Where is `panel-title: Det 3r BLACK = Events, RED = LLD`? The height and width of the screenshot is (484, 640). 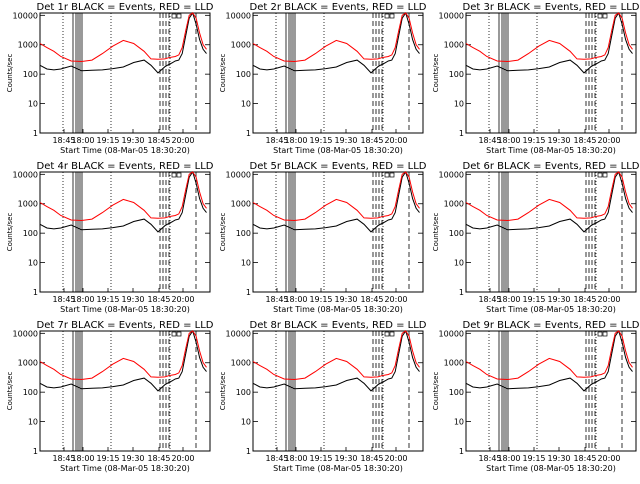 panel-title: Det 3r BLACK = Events, RED = LLD is located at coordinates (551, 7).